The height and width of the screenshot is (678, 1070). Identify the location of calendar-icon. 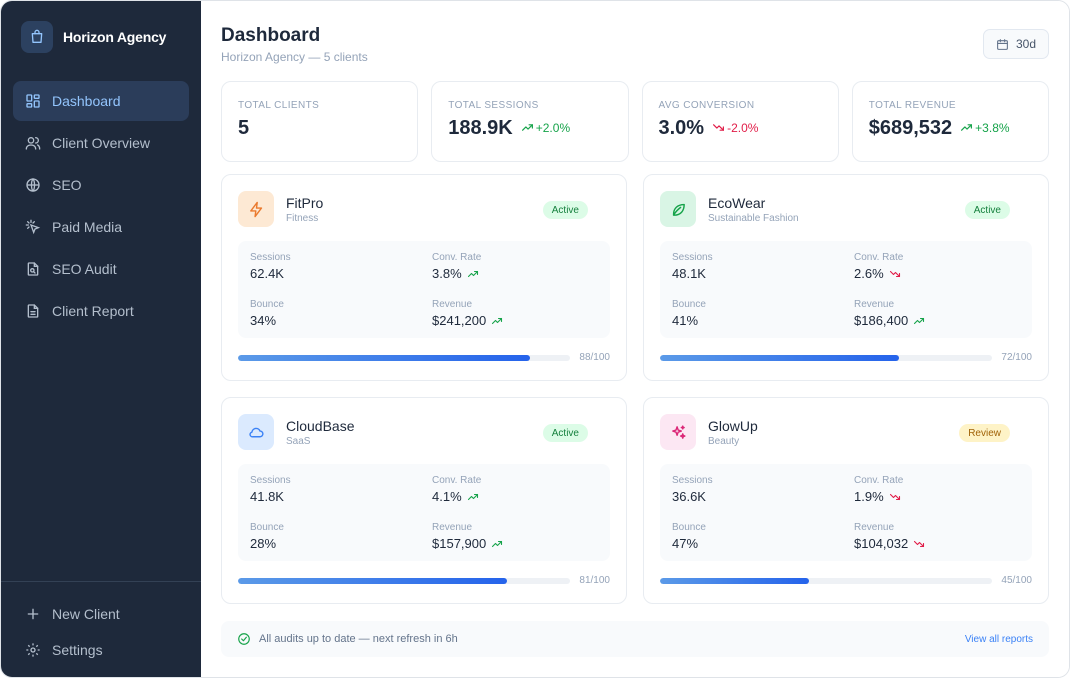
(1002, 44).